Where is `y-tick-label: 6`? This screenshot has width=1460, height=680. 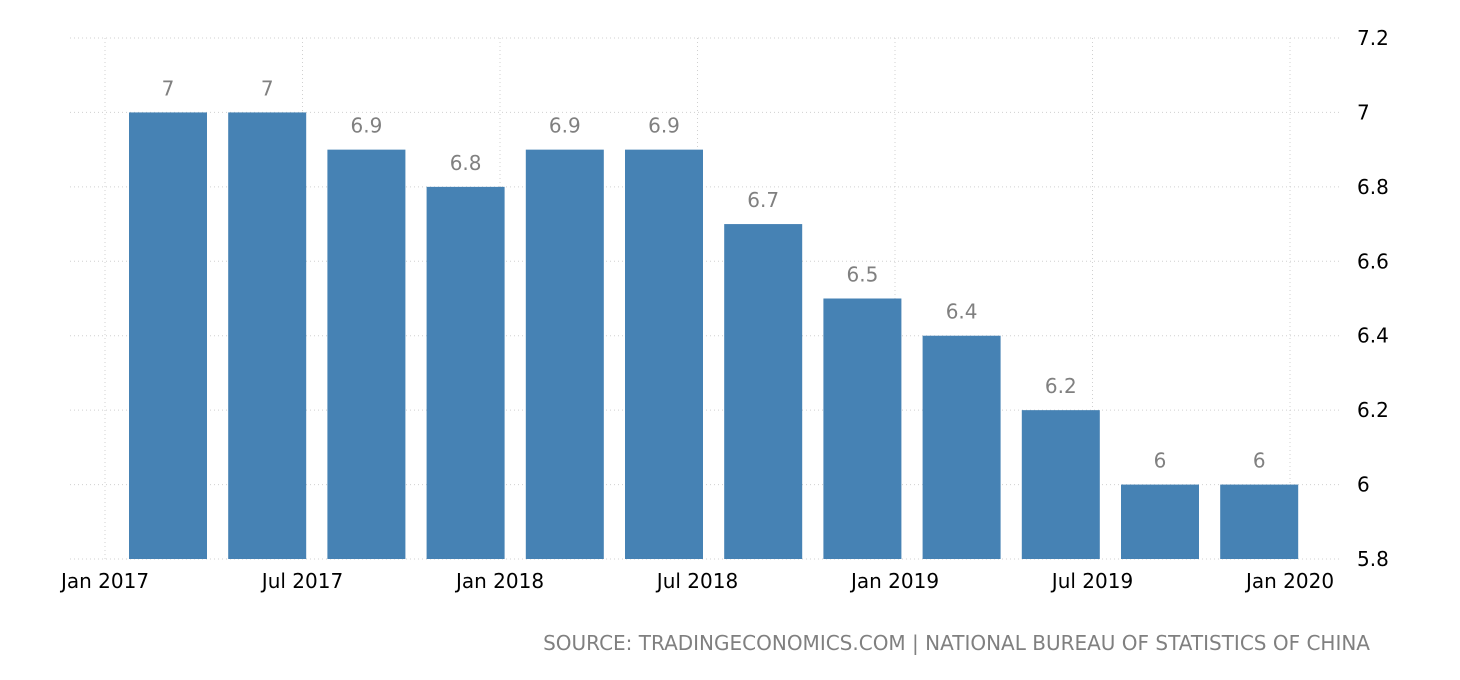
y-tick-label: 6 is located at coordinates (1363, 485).